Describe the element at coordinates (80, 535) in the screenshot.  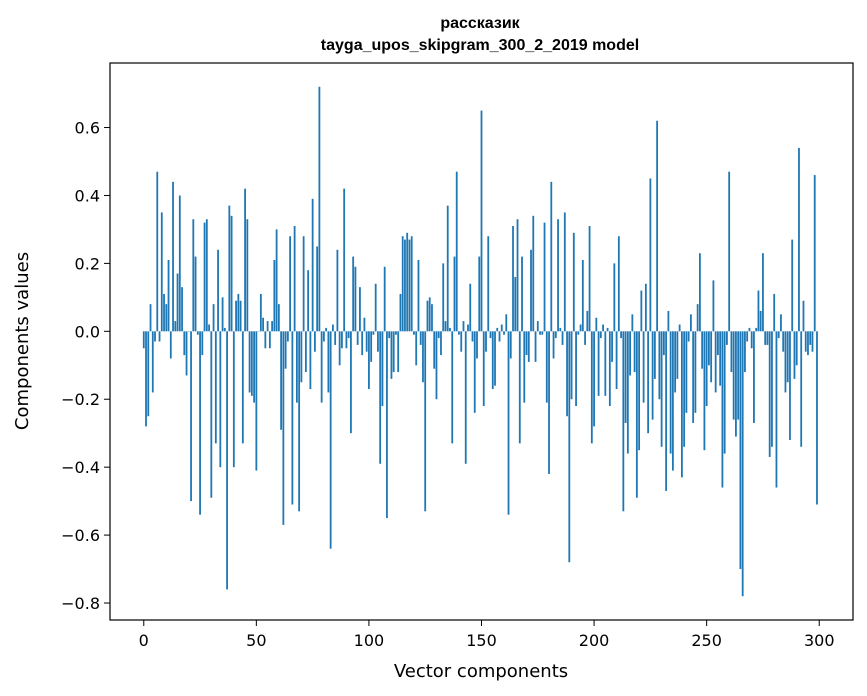
I see `y-tick-label: −0.6` at that location.